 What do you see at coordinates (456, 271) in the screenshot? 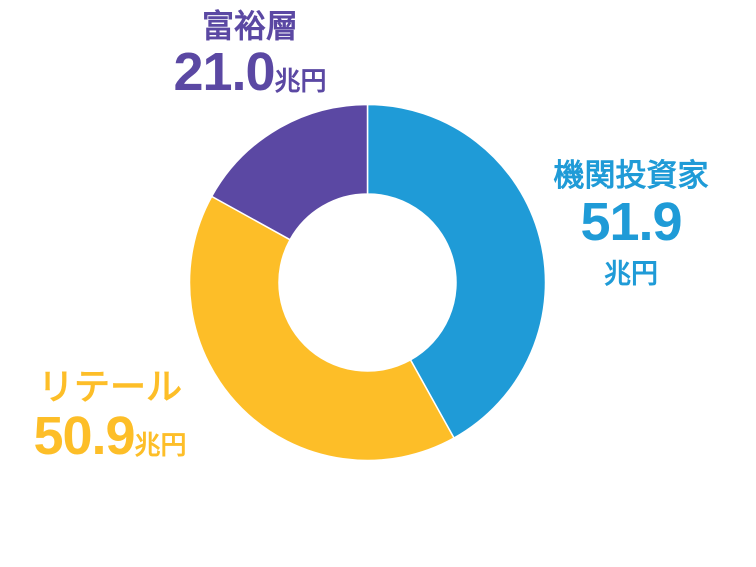
I see `donut-segment-institutional` at bounding box center [456, 271].